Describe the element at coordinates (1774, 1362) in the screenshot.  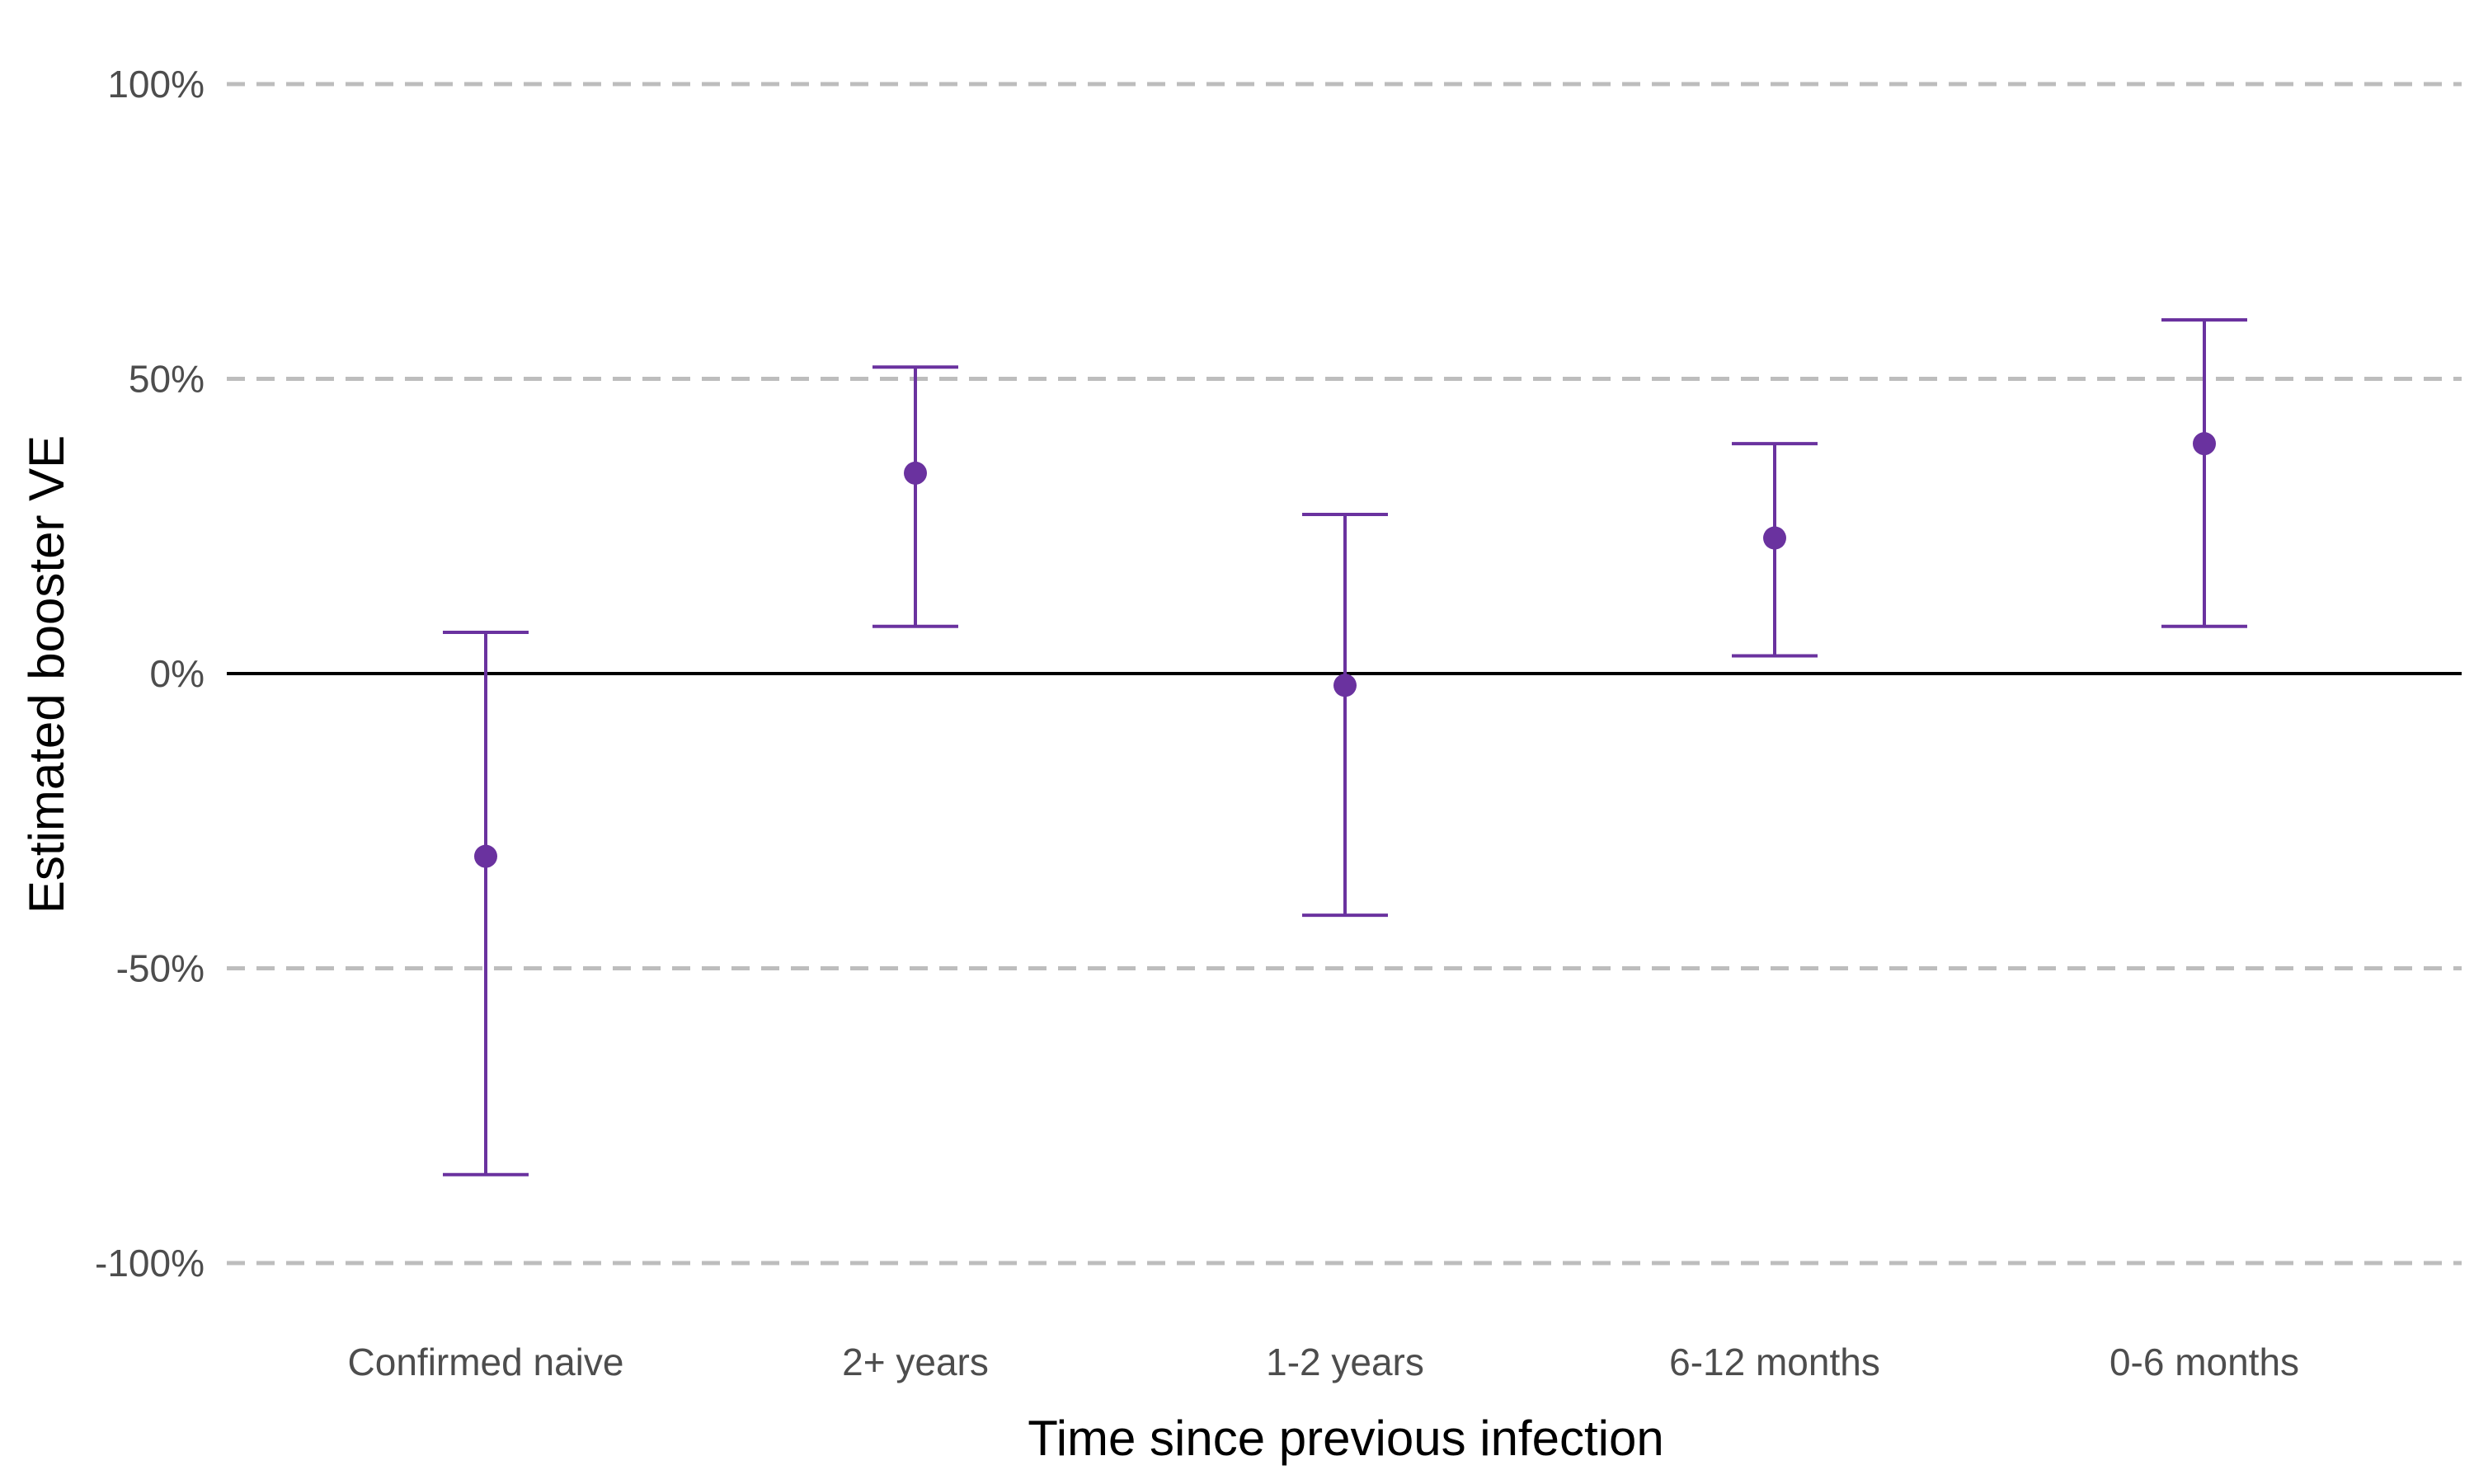
I see `x-tick-label: 6-12 months` at that location.